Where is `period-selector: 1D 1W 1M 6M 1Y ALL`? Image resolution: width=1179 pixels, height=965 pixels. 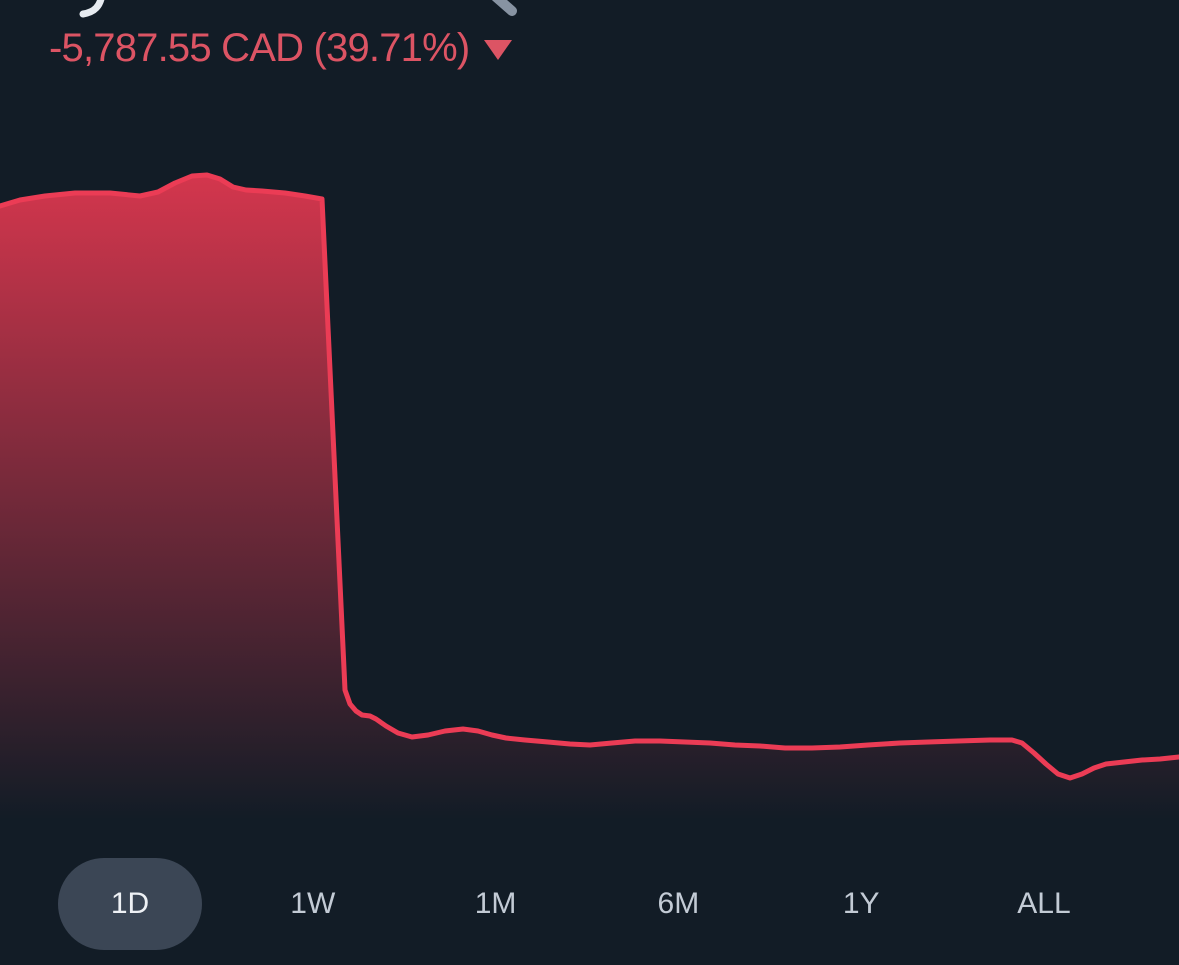
period-selector: 1D 1W 1M 6M 1Y ALL is located at coordinates (587, 904).